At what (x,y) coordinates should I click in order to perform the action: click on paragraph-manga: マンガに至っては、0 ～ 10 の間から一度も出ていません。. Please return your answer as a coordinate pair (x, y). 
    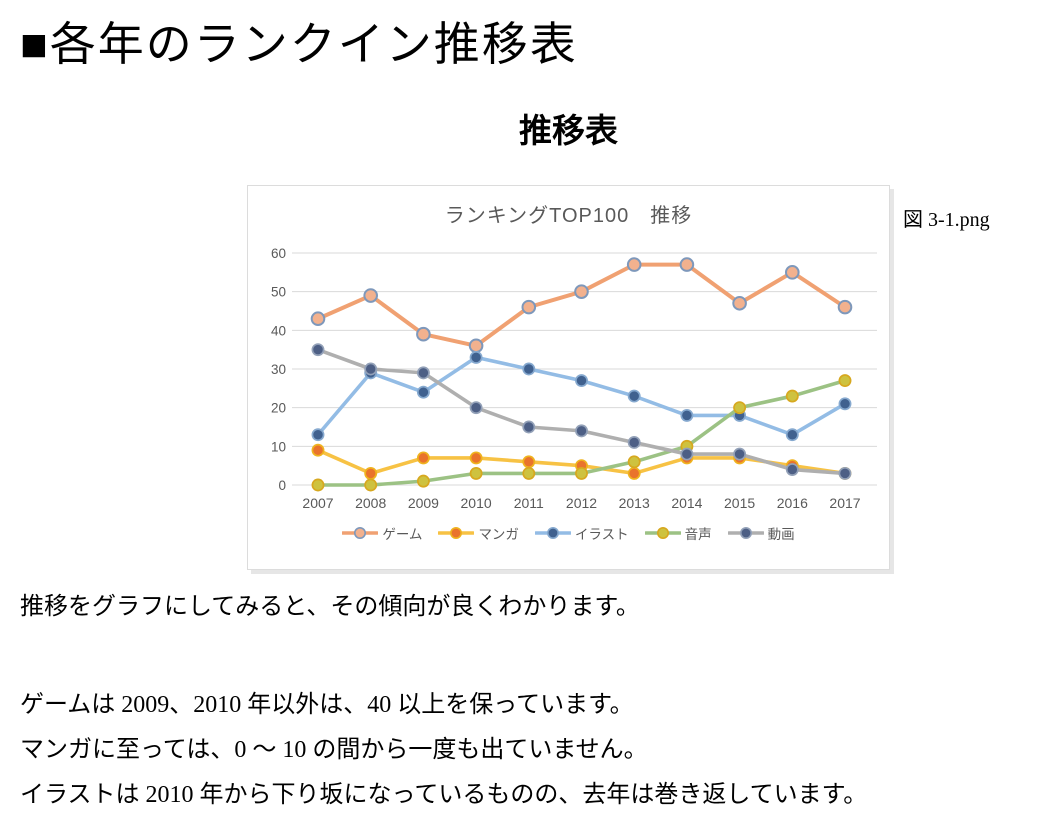
    Looking at the image, I should click on (334, 750).